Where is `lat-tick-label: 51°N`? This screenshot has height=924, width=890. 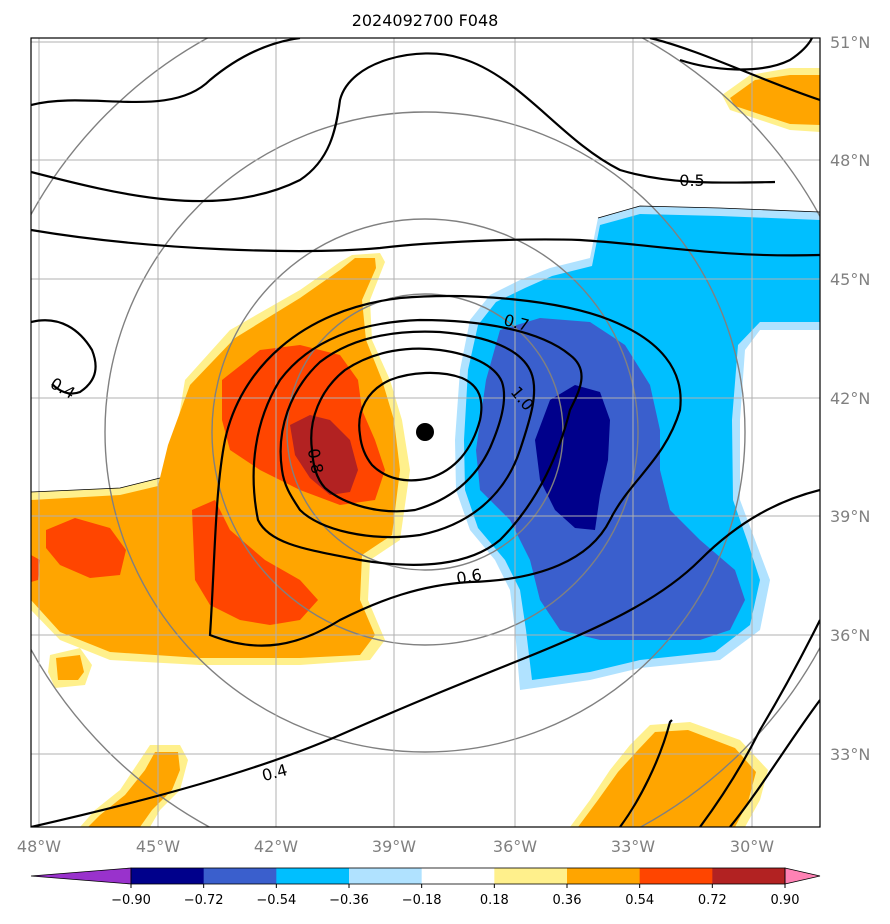 lat-tick-label: 51°N is located at coordinates (850, 42).